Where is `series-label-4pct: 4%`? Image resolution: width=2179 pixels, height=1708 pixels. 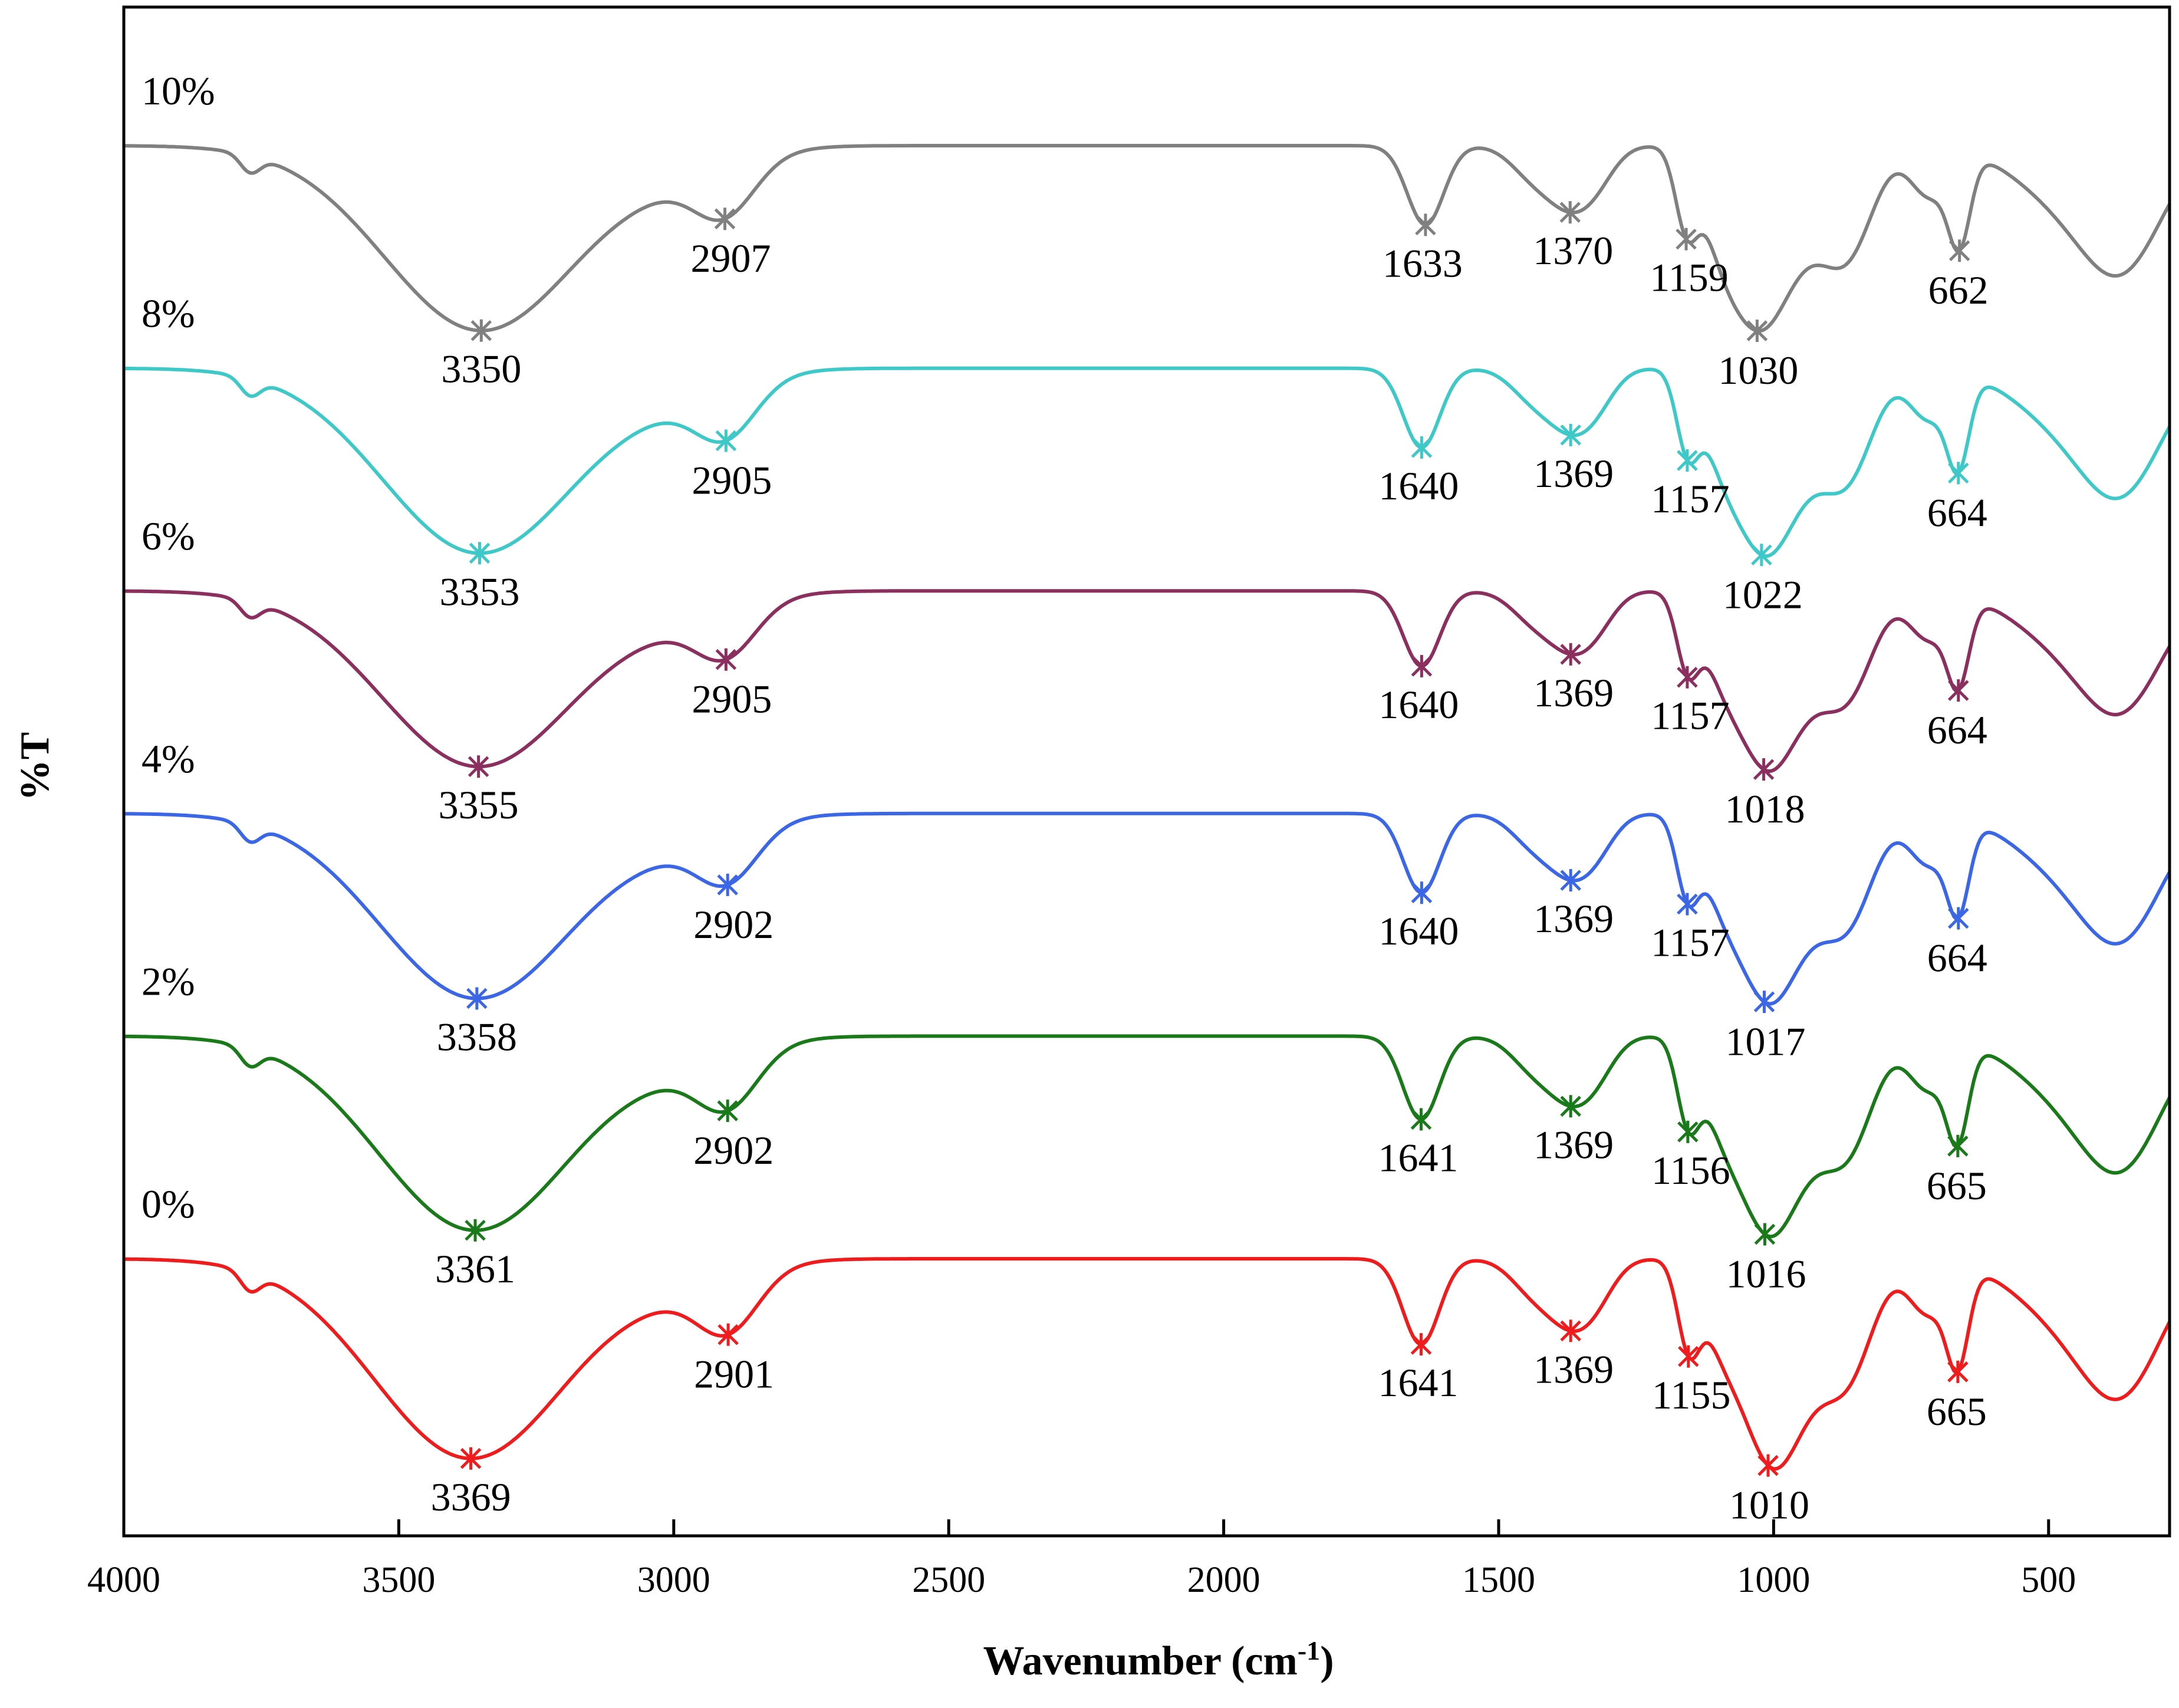 series-label-4pct: 4% is located at coordinates (168, 759).